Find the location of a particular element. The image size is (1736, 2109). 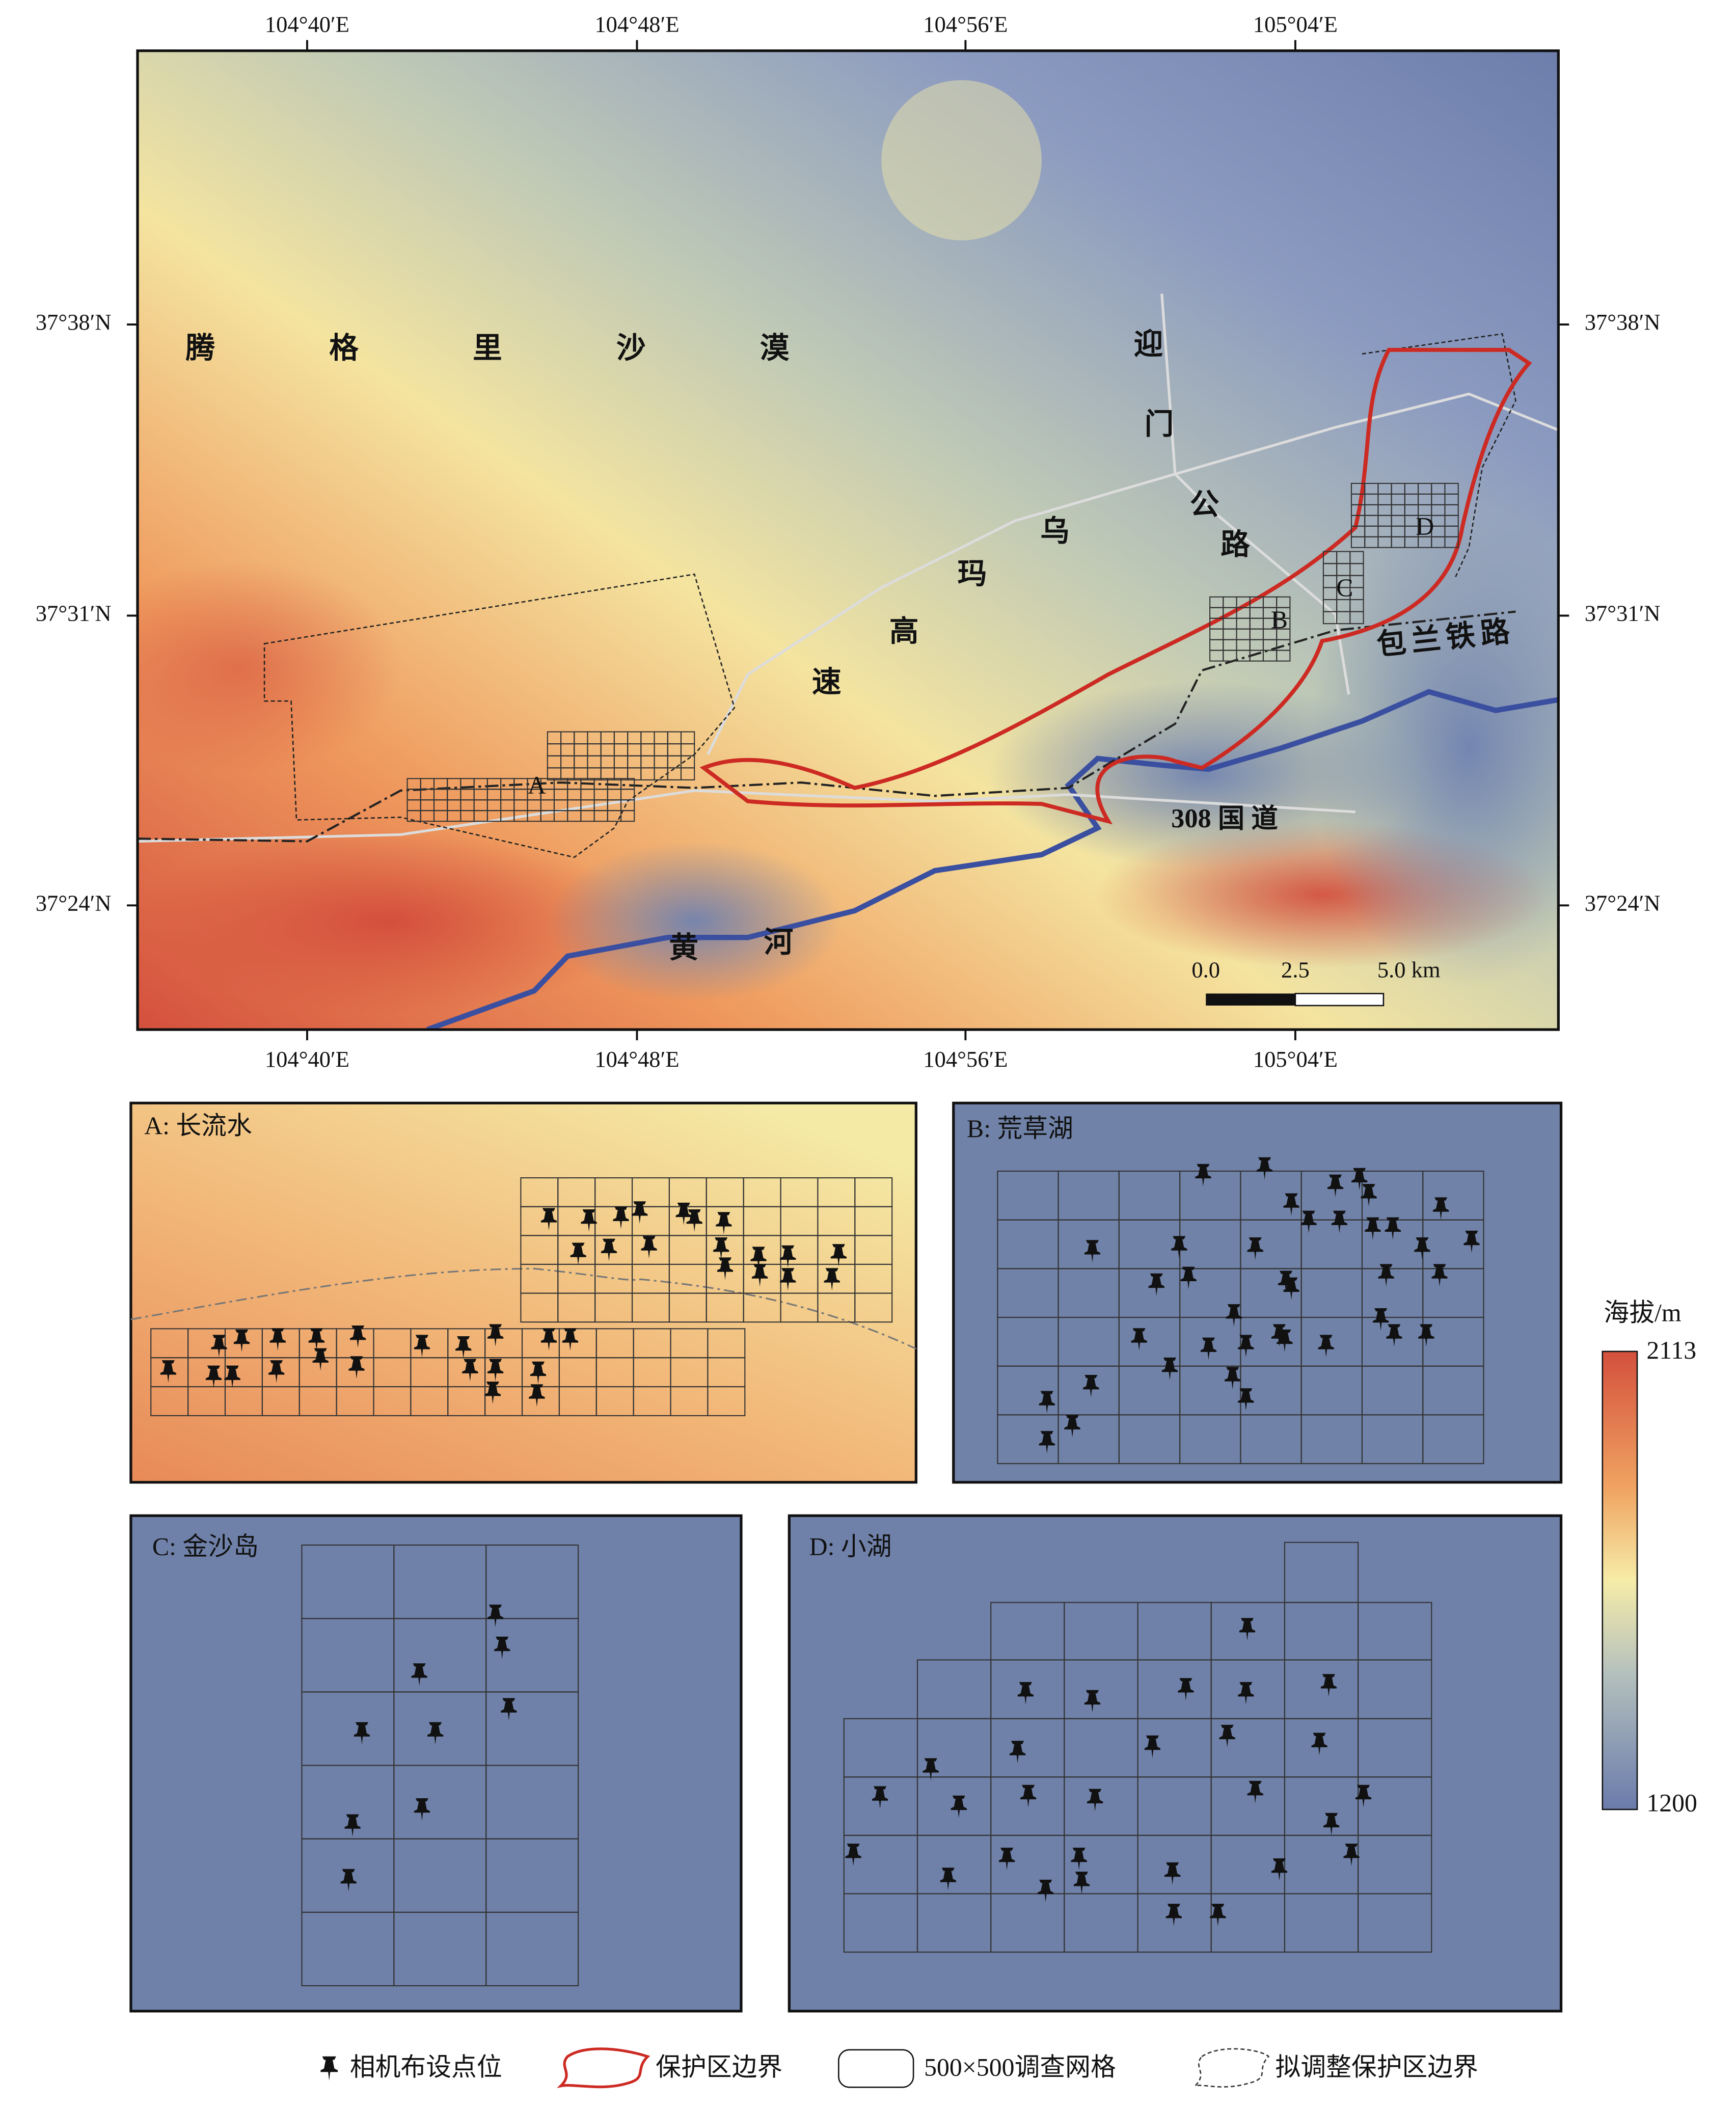

colorbar-min: 1200 is located at coordinates (1671, 1803).